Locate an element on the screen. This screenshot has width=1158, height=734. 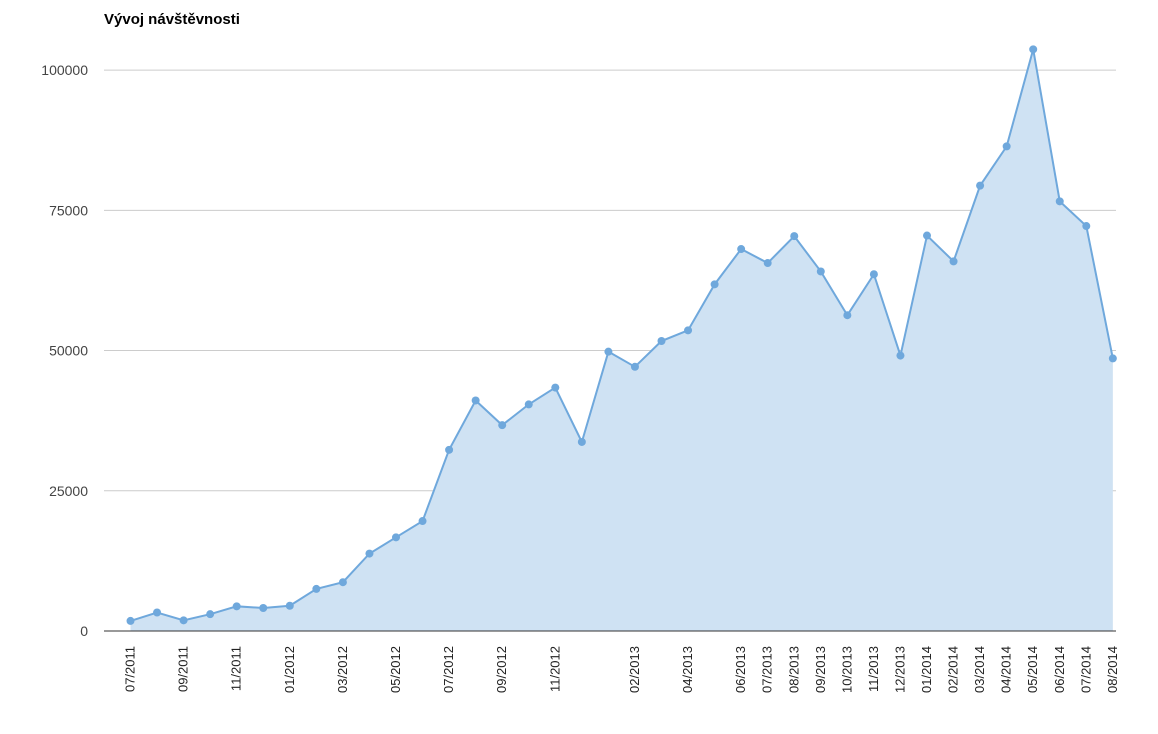
x-tick-label: 07/2012 is located at coordinates (448, 669).